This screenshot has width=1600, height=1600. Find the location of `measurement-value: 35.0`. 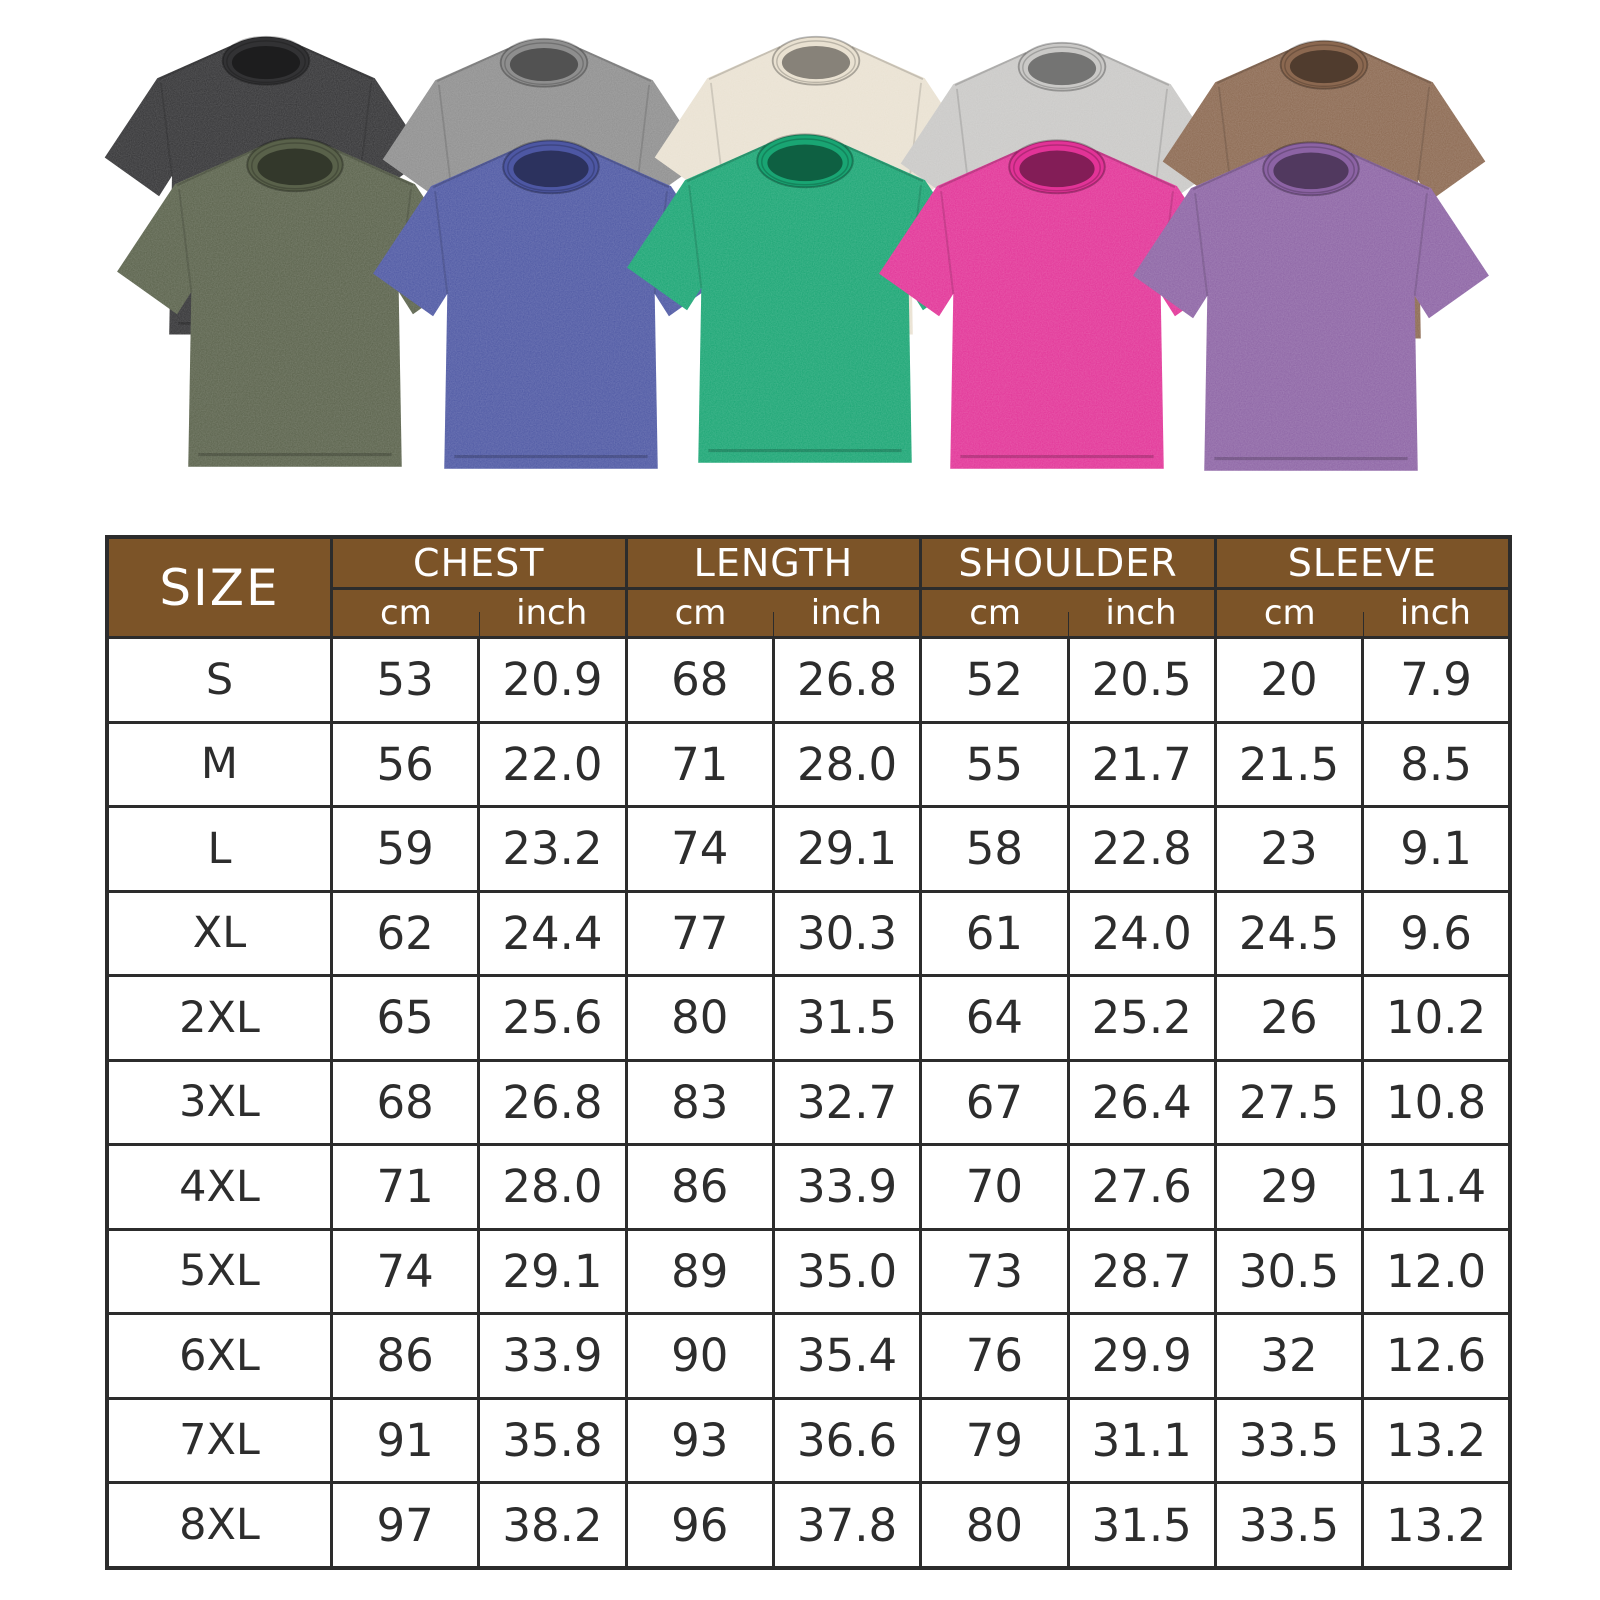

measurement-value: 35.0 is located at coordinates (847, 1271).